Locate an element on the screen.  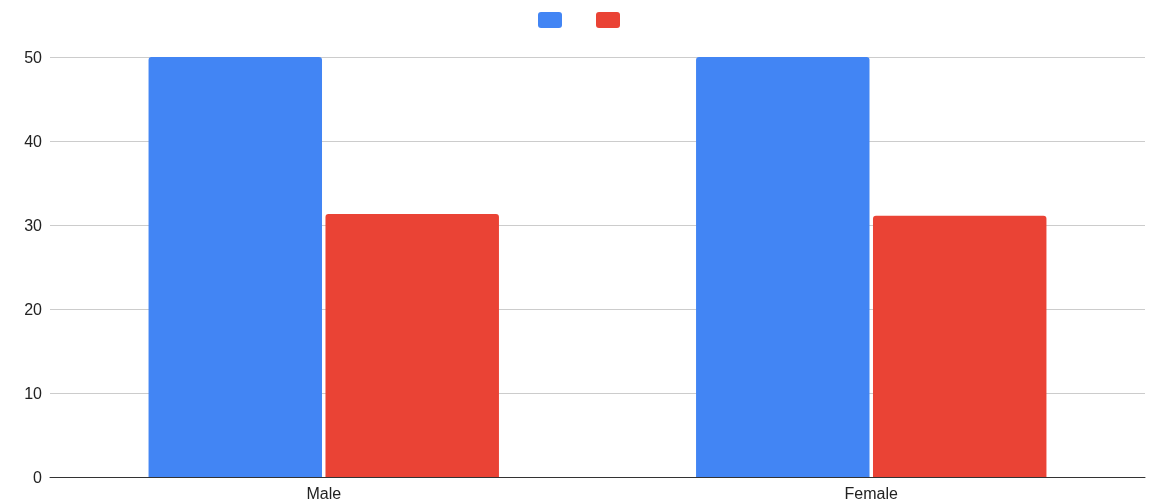
y-tick-label: 0 is located at coordinates (38, 477).